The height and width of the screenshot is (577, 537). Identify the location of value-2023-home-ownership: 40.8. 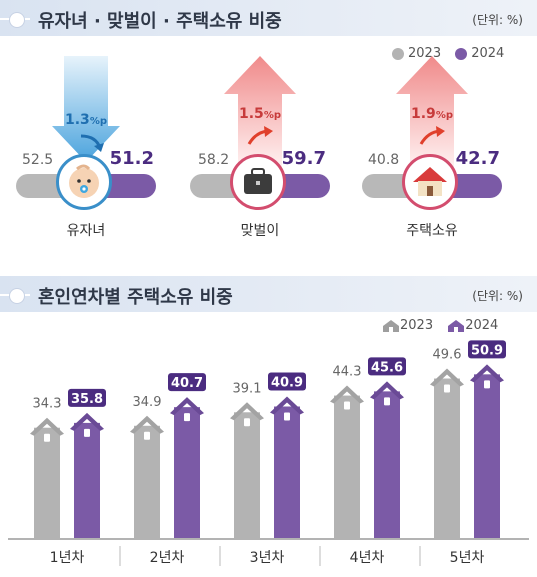
(384, 160).